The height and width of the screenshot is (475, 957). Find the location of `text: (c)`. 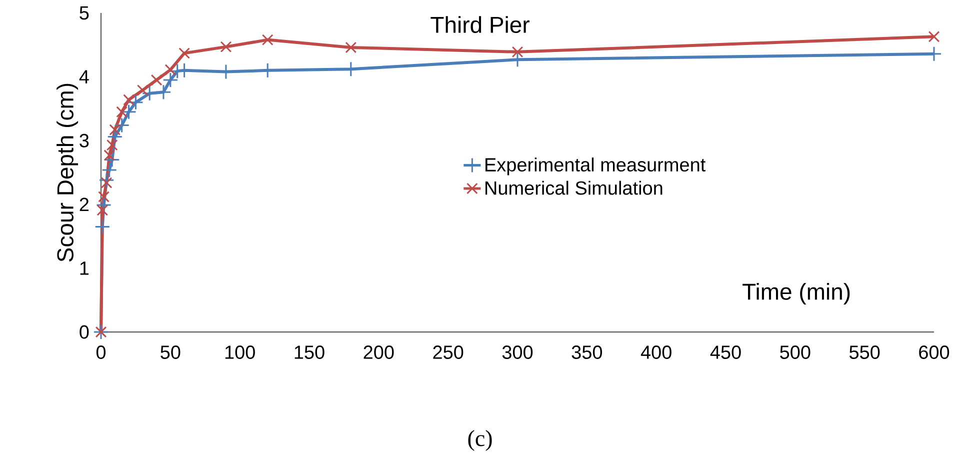

text: (c) is located at coordinates (480, 440).